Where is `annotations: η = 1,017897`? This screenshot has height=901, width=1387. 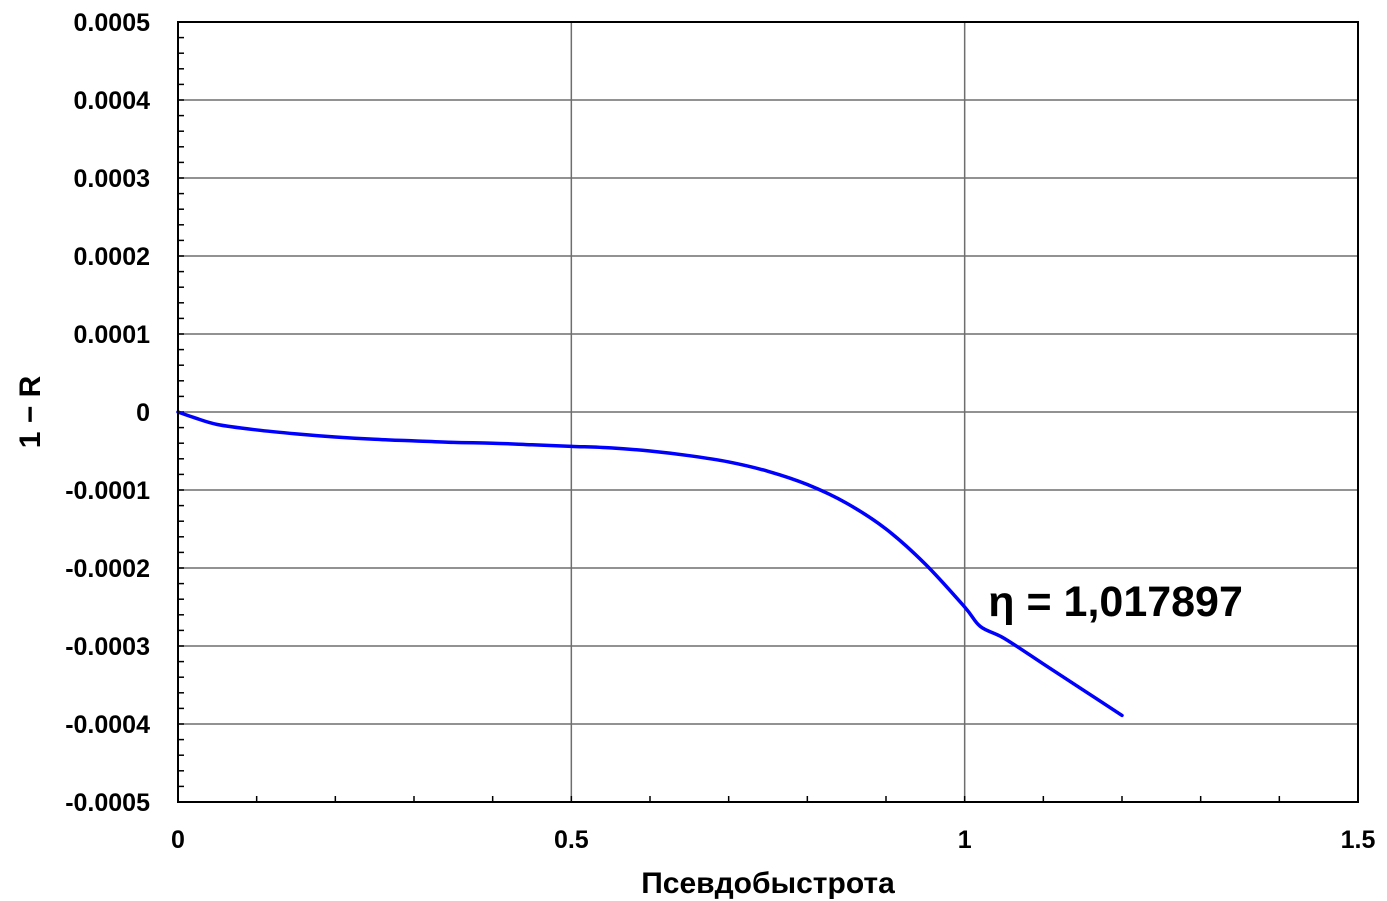
annotations: η = 1,017897 is located at coordinates (1115, 602).